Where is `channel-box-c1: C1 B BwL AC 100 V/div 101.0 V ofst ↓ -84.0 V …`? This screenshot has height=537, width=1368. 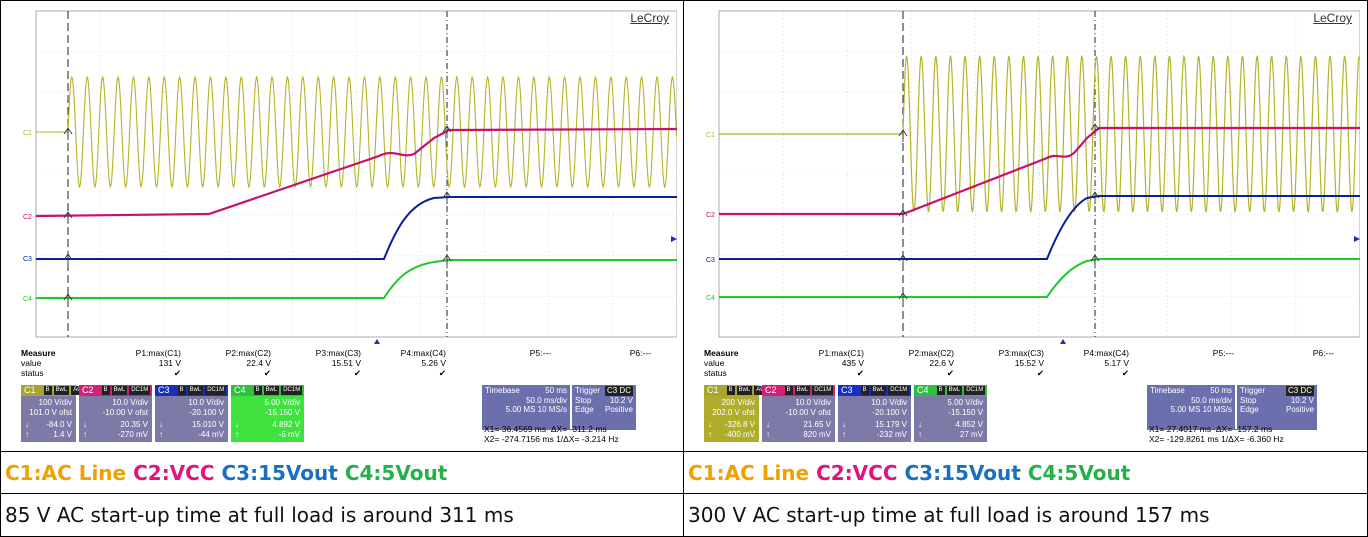 channel-box-c1: C1 B BwL AC 100 V/div 101.0 V ofst ↓ -84.0 V … is located at coordinates (52, 413).